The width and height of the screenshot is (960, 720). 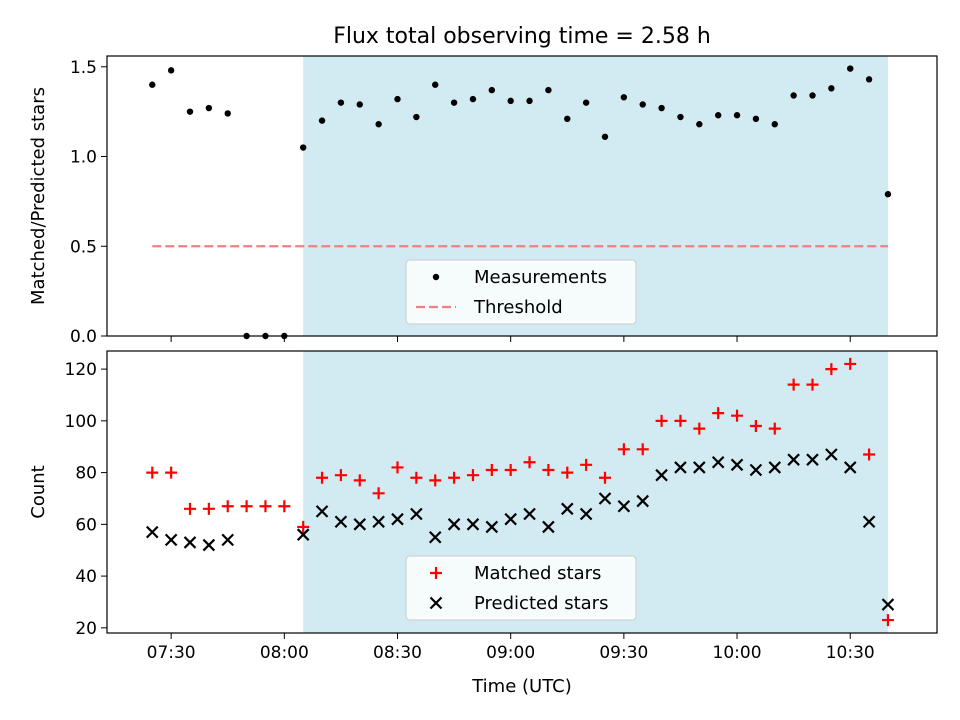 I want to click on legend-label: Matched stars, so click(x=537, y=573).